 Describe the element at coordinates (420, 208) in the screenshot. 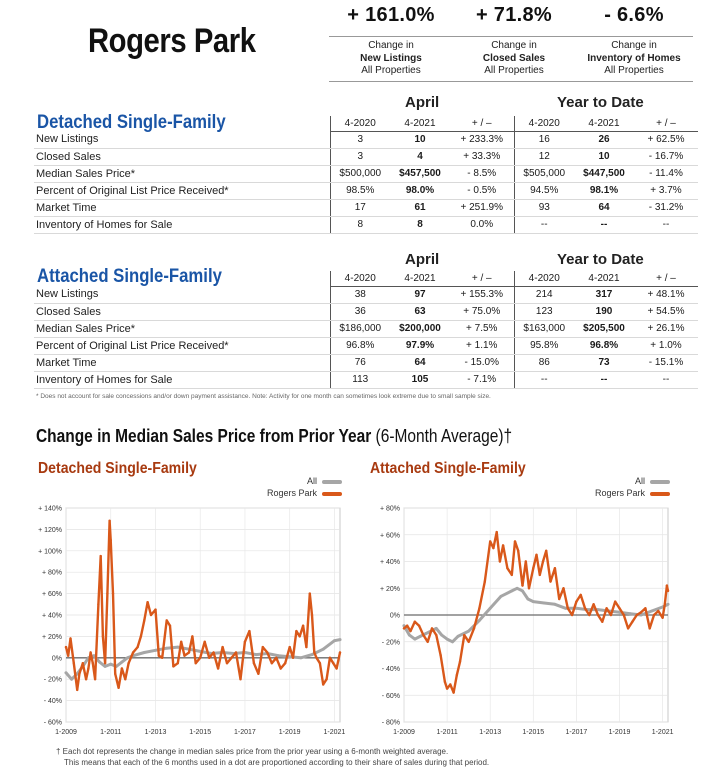

I see `table-cell: 61` at that location.